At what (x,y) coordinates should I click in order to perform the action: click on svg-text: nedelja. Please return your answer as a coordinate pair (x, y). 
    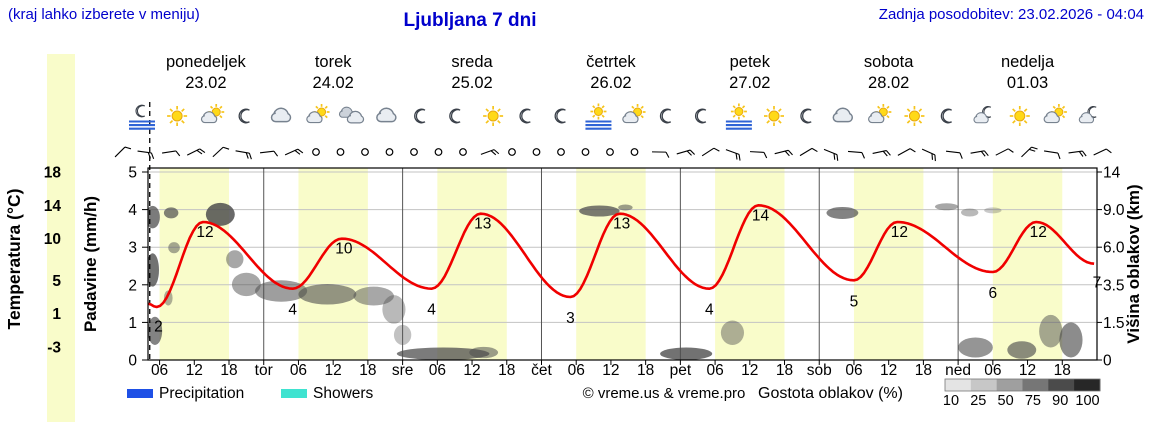
    Looking at the image, I should click on (1028, 62).